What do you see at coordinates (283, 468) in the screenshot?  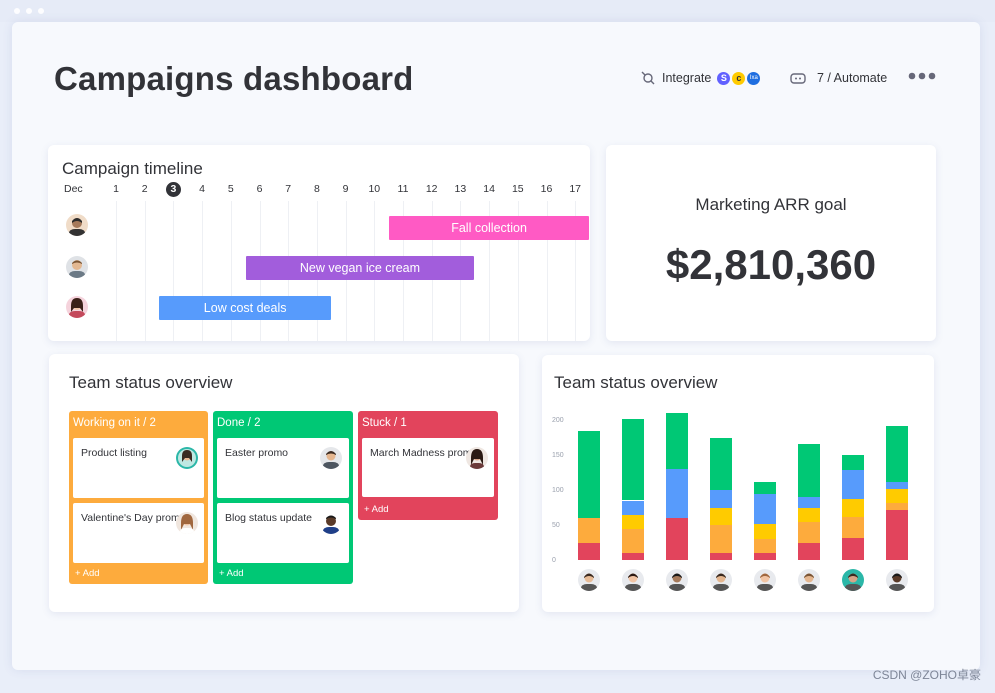 I see `kanban-item: Easter promo` at bounding box center [283, 468].